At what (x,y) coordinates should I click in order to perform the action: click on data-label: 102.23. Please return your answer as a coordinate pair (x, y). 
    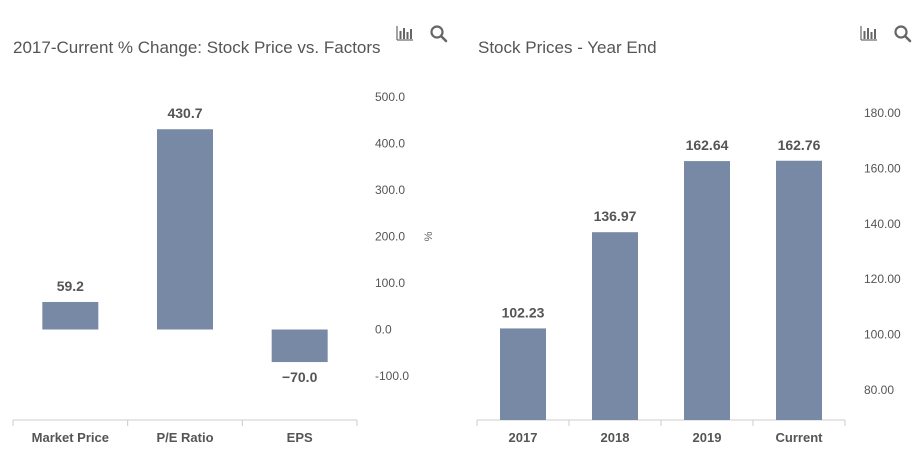
    Looking at the image, I should click on (523, 312).